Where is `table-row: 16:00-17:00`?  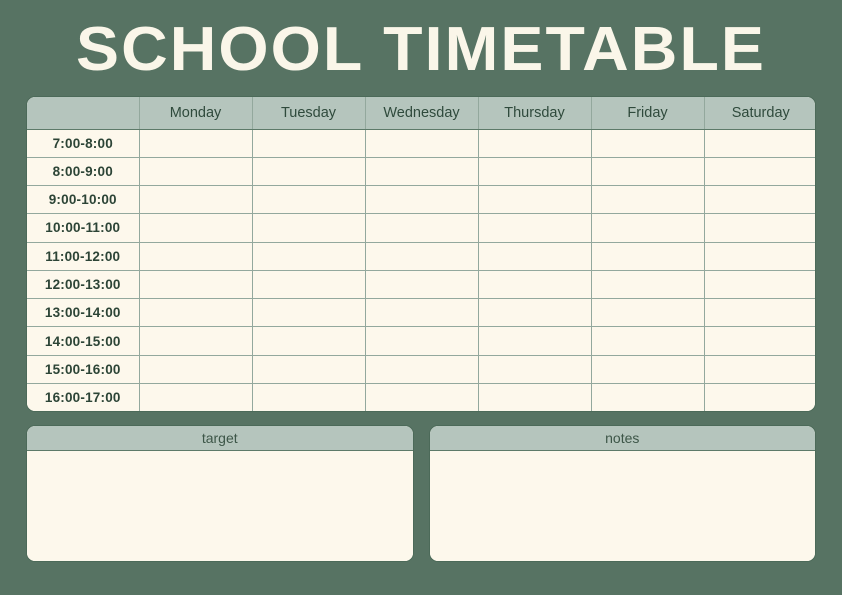
table-row: 16:00-17:00 is located at coordinates (421, 397).